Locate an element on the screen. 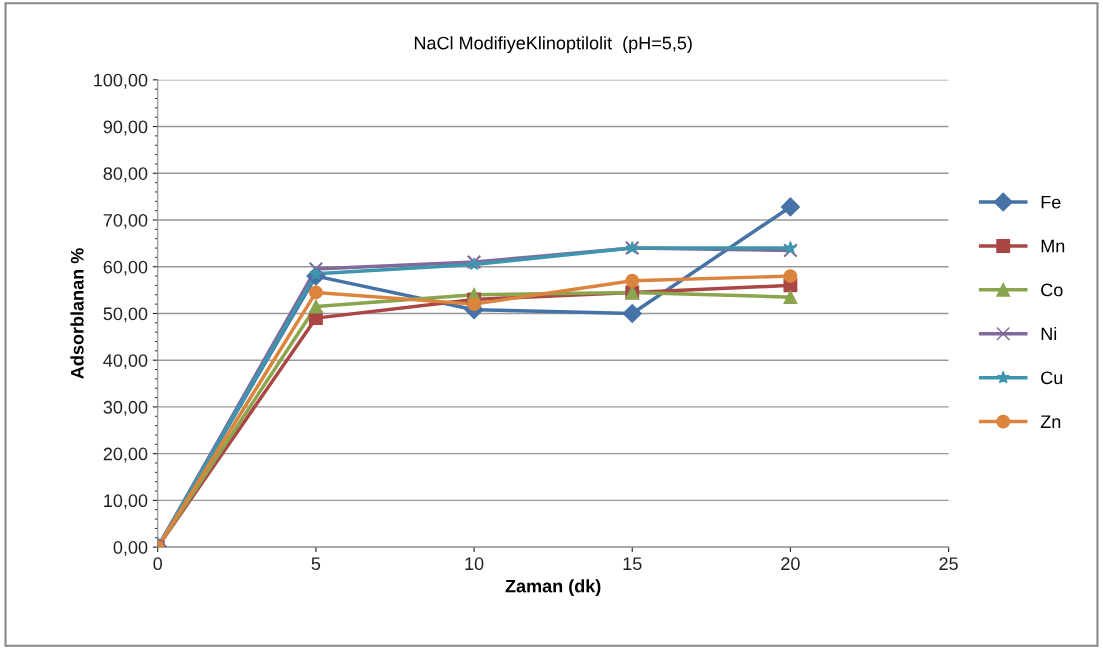  y-tick-label: 30,00 is located at coordinates (125, 408).